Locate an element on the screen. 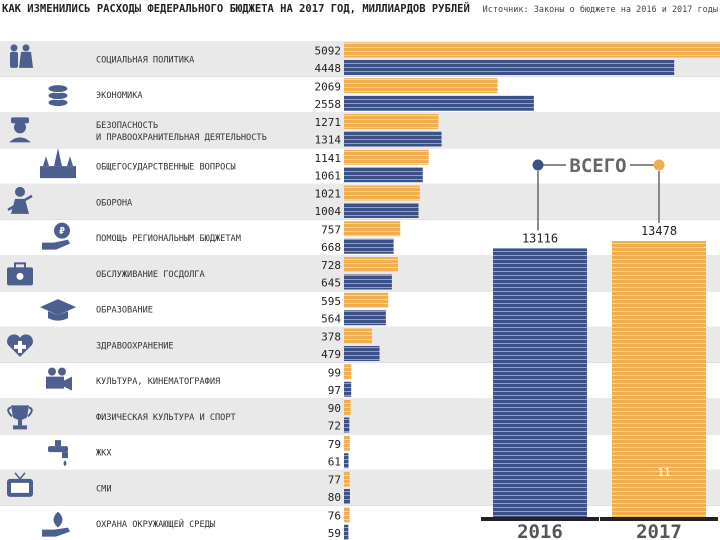 The image size is (720, 540). category-label: СМИ is located at coordinates (104, 489).